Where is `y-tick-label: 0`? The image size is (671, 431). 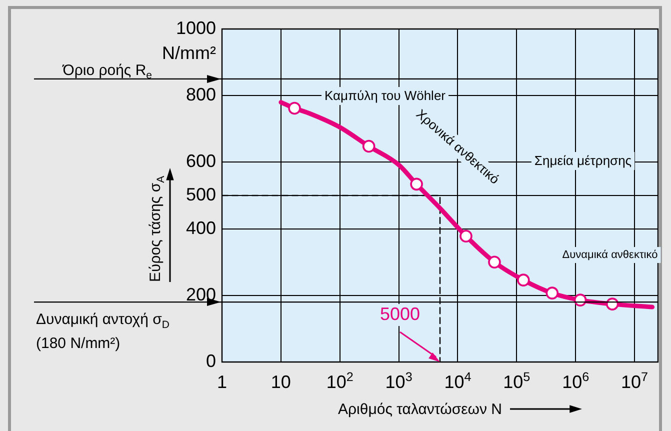 y-tick-label: 0 is located at coordinates (211, 360).